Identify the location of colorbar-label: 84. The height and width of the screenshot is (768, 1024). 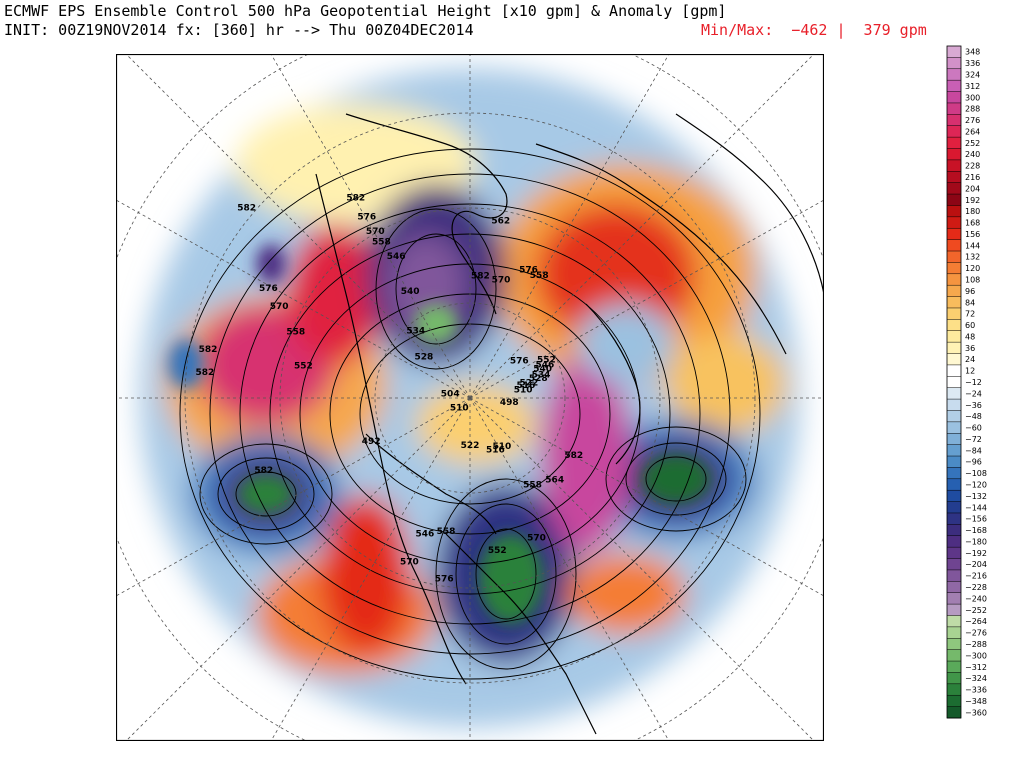
(970, 302).